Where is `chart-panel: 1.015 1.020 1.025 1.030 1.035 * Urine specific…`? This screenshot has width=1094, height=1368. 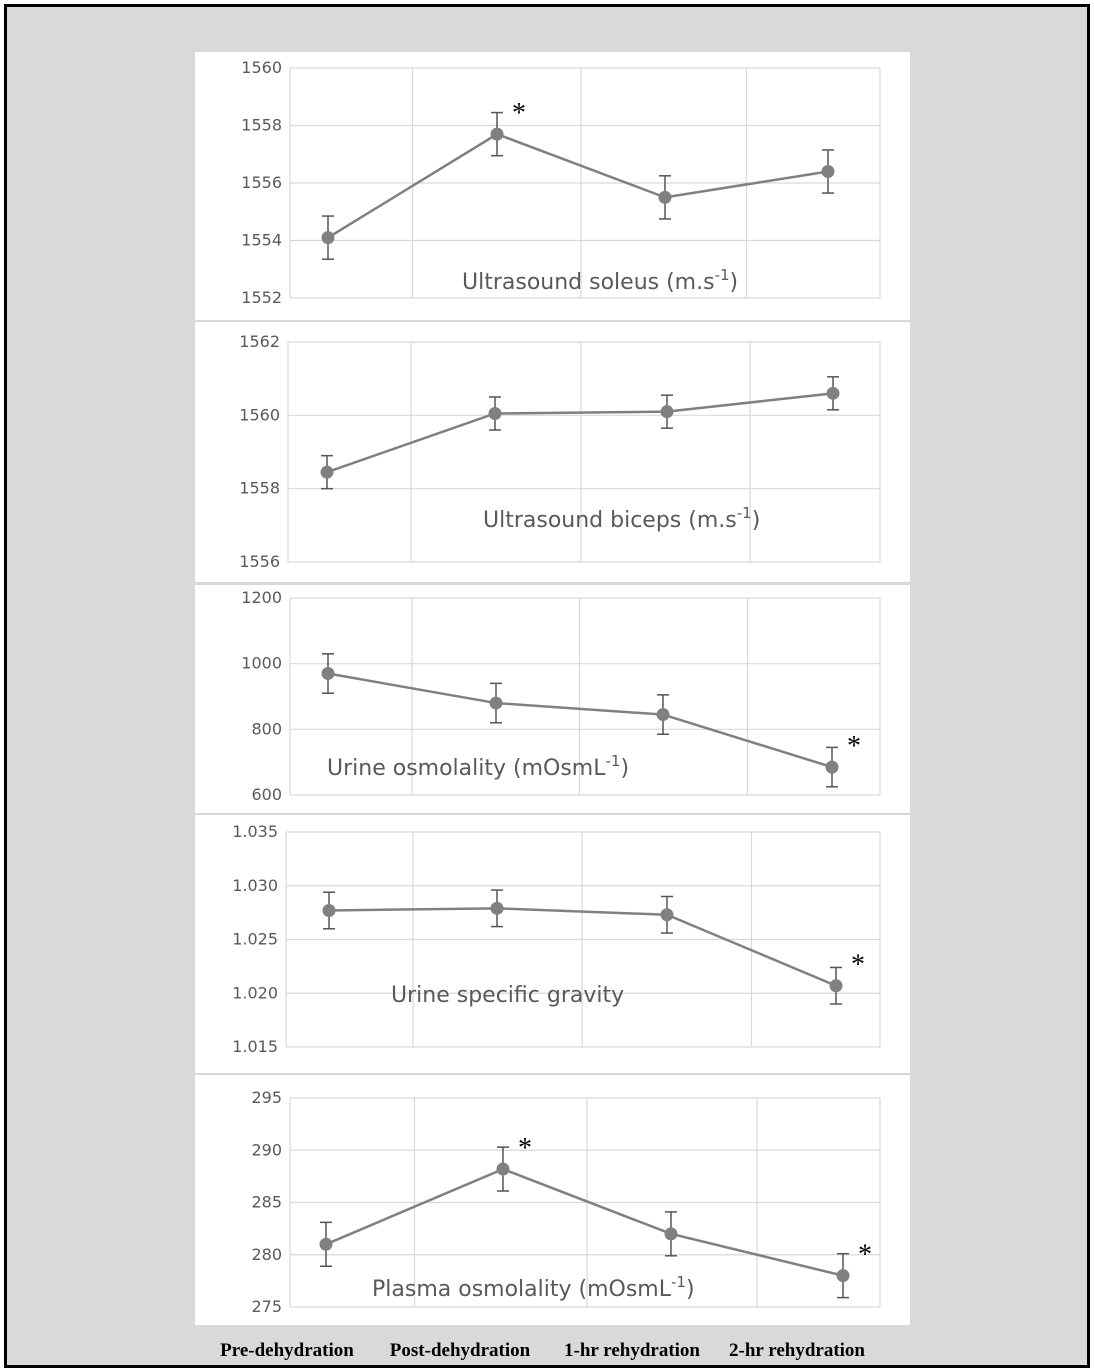
chart-panel: 1.015 1.020 1.025 1.030 1.035 * Urine specific… is located at coordinates (552, 944).